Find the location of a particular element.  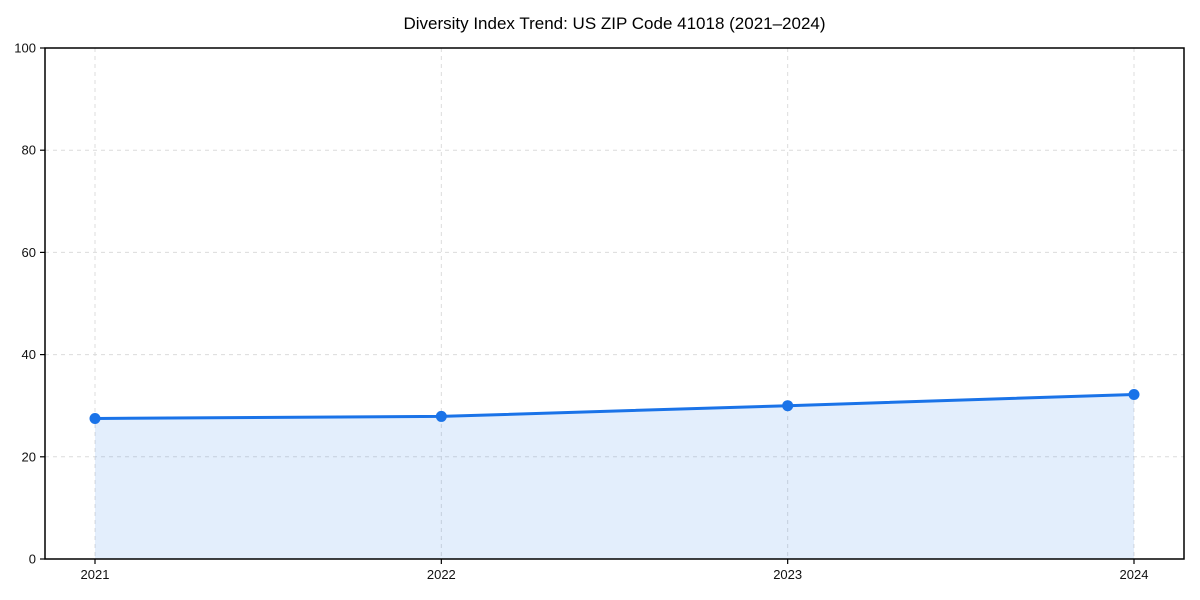

y-tick-label: 100 is located at coordinates (25, 48).